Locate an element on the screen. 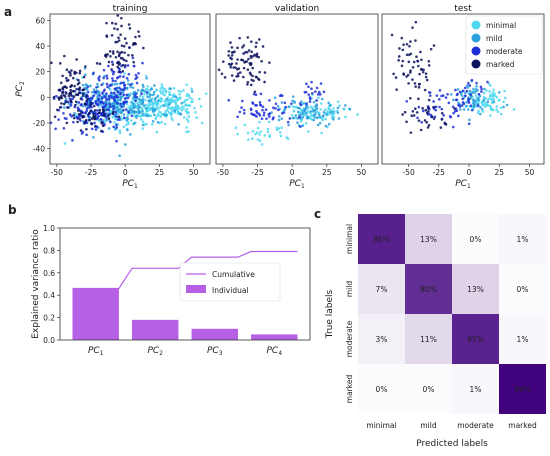 Image resolution: width=550 pixels, height=456 pixels. scatter-legend: minimal mild moderate marked is located at coordinates (504, 45).